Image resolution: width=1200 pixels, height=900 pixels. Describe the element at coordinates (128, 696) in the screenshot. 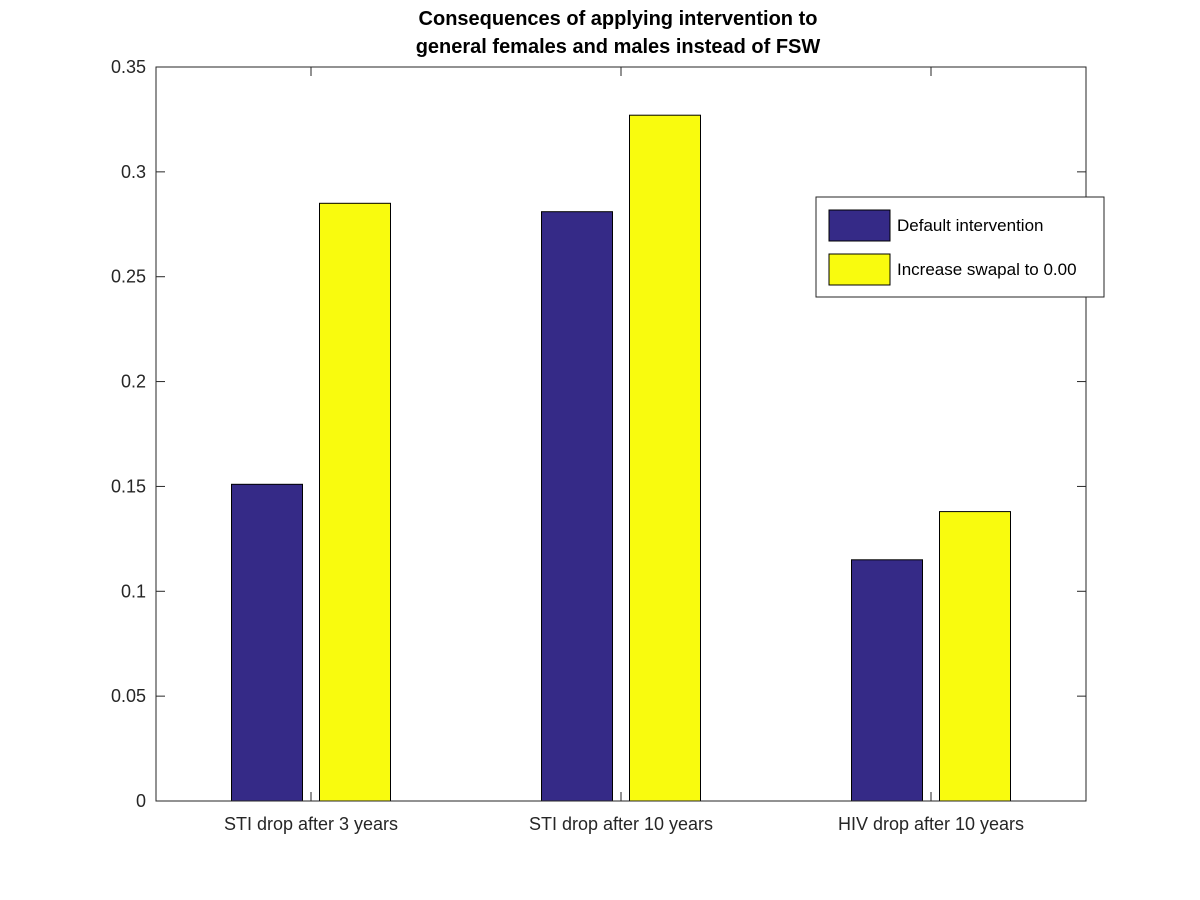

I see `y-tick-label: 0.05` at that location.